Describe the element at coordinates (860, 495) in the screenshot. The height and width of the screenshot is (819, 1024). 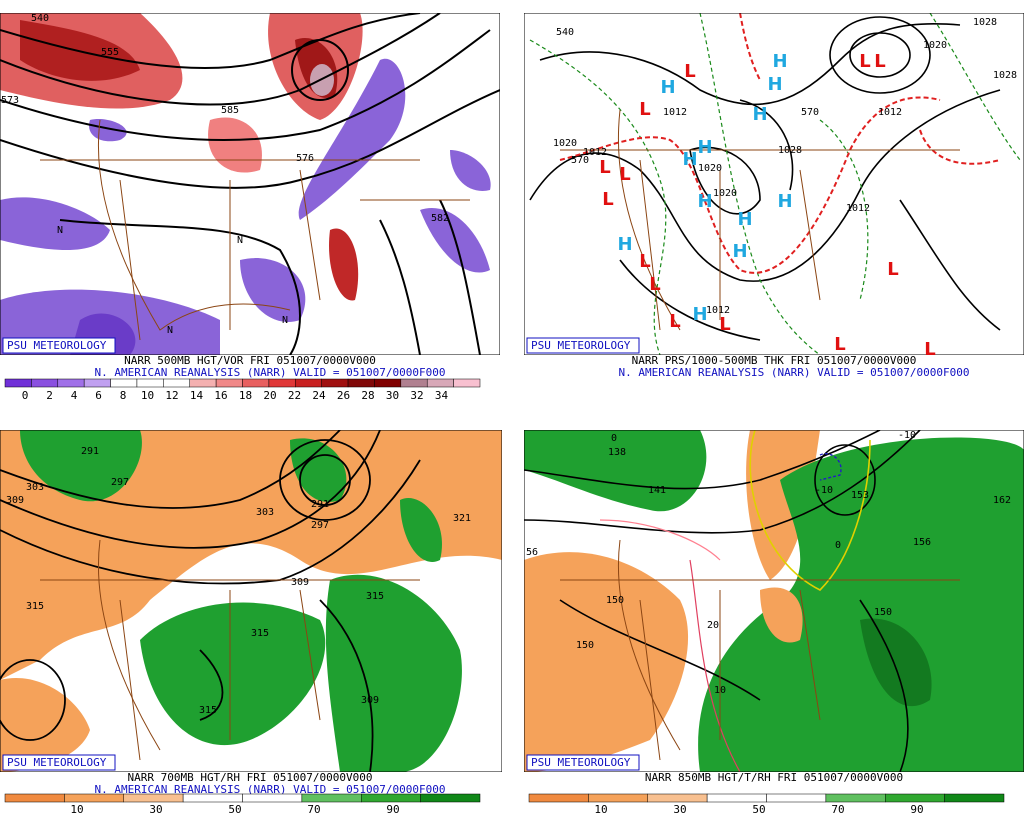
I see `contour-label: 153` at that location.